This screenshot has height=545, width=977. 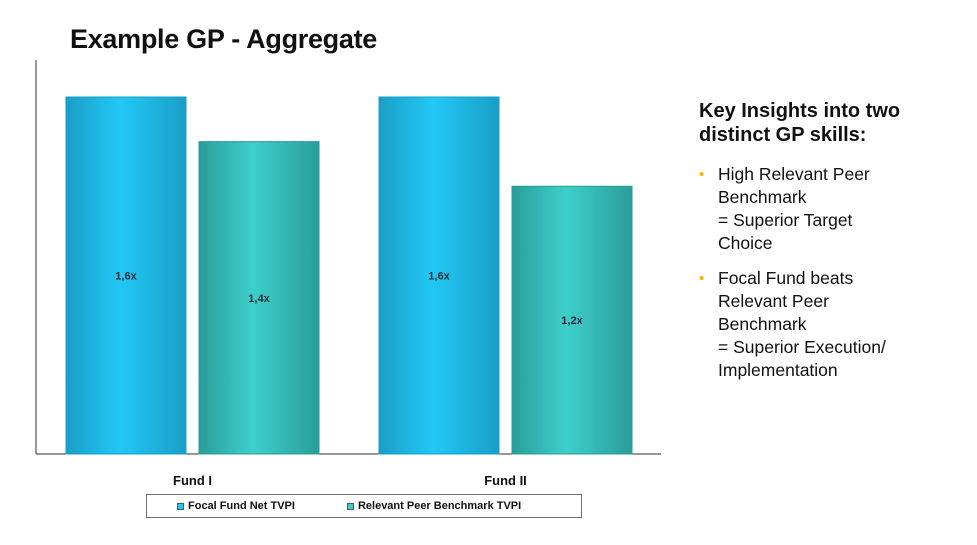 I want to click on insights-heading-line: Key Insights into two, so click(x=800, y=111).